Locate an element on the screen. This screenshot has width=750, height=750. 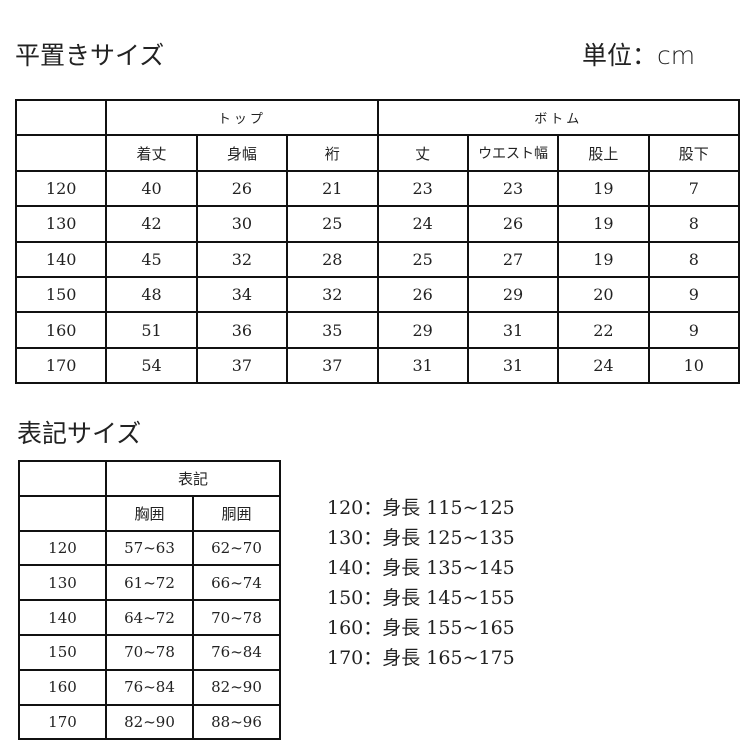
value-cell: 25 is located at coordinates (422, 259).